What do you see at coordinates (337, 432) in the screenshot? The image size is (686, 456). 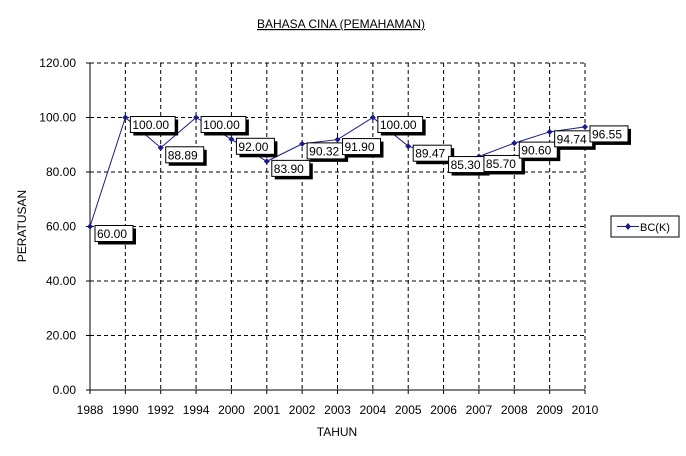 I see `x-axis-label: TAHUN` at bounding box center [337, 432].